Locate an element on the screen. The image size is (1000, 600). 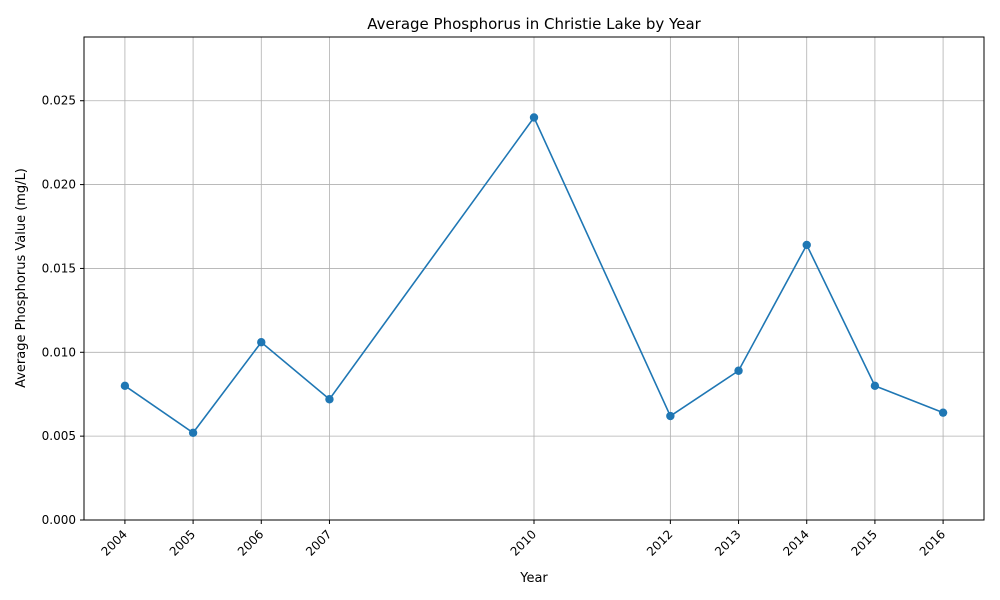
x-axis-label: Year is located at coordinates (533, 578).